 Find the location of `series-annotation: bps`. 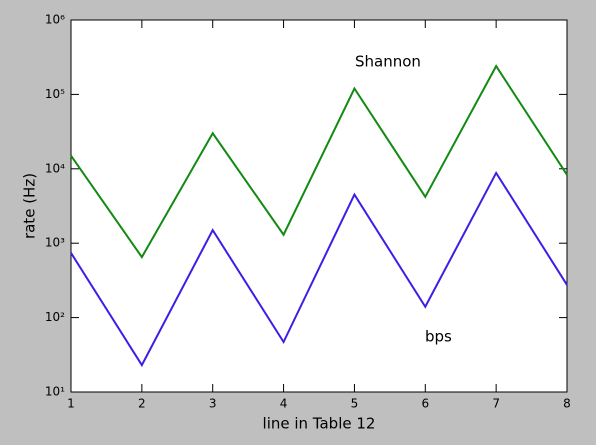

series-annotation: bps is located at coordinates (438, 337).